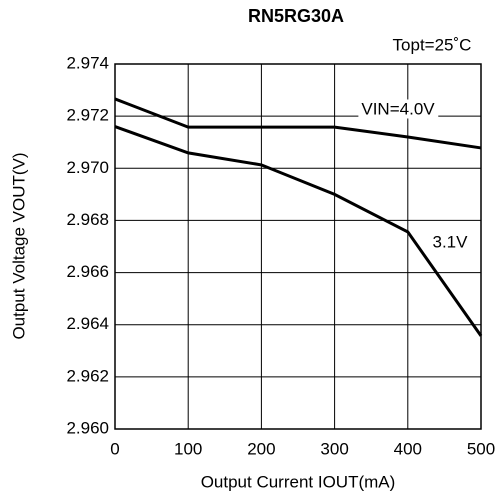 Image resolution: width=503 pixels, height=498 pixels. Describe the element at coordinates (298, 481) in the screenshot. I see `x-axis-label: Output Current IOUT(mA)` at that location.